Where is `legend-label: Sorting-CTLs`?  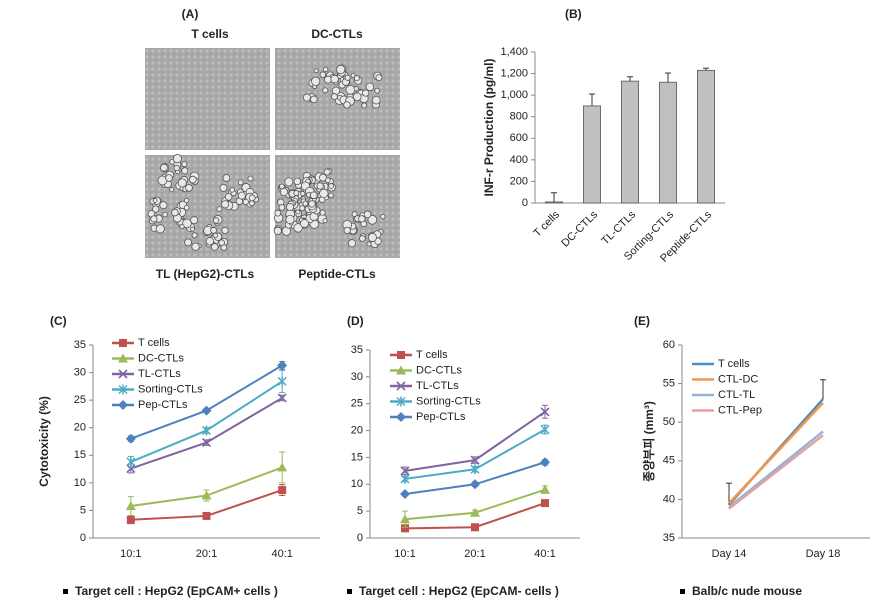 legend-label: Sorting-CTLs is located at coordinates (448, 401).